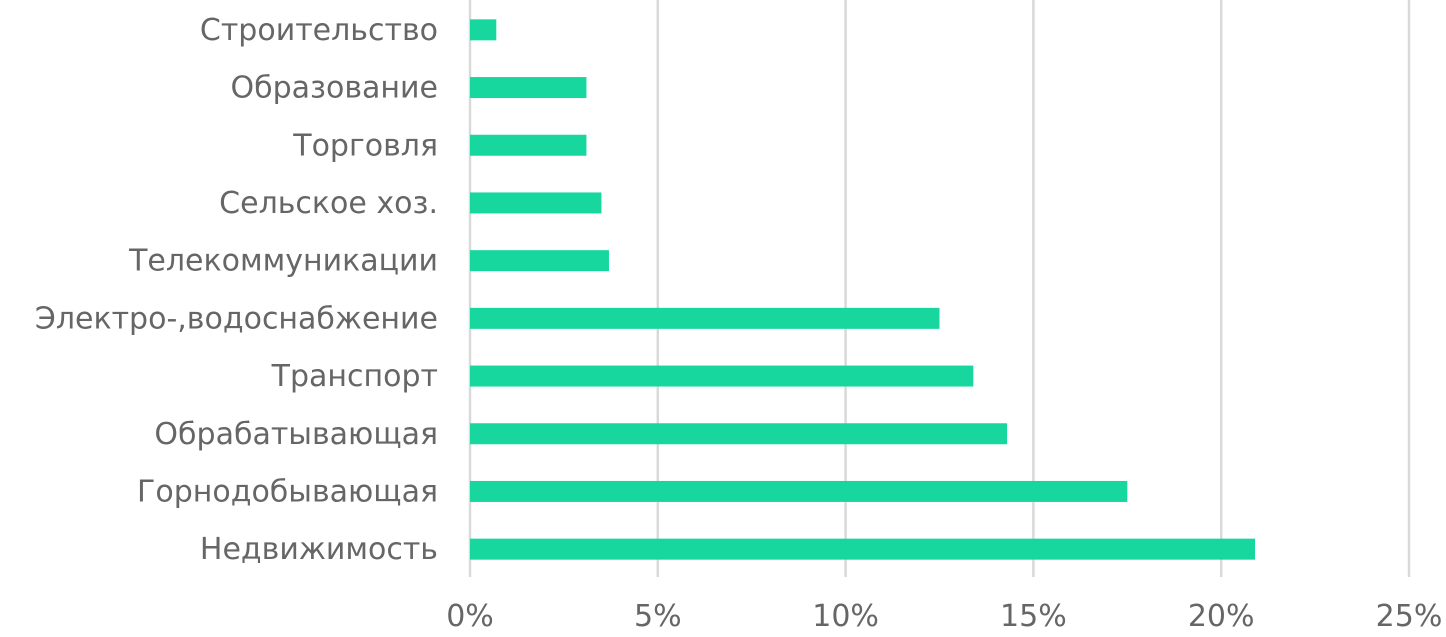 This screenshot has width=1446, height=637. I want to click on category-label: Образование, so click(334, 88).